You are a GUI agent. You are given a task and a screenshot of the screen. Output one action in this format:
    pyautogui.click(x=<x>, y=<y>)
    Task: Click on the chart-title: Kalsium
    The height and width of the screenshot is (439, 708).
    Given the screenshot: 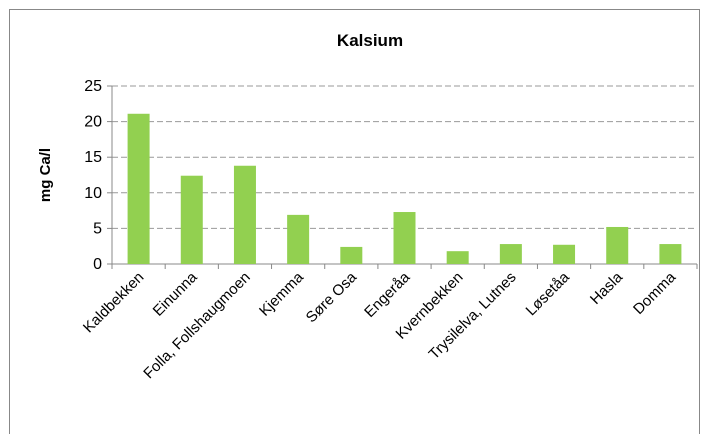 What is the action you would take?
    pyautogui.click(x=370, y=40)
    